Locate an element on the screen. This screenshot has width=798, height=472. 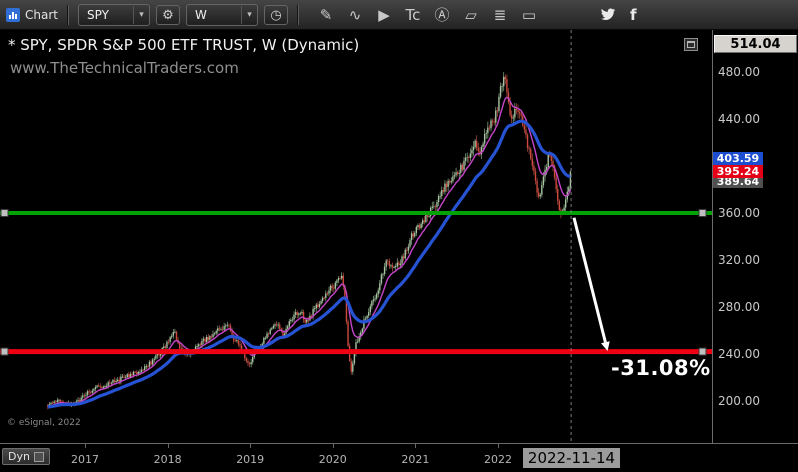
chat-icon: ▭ is located at coordinates (529, 14).